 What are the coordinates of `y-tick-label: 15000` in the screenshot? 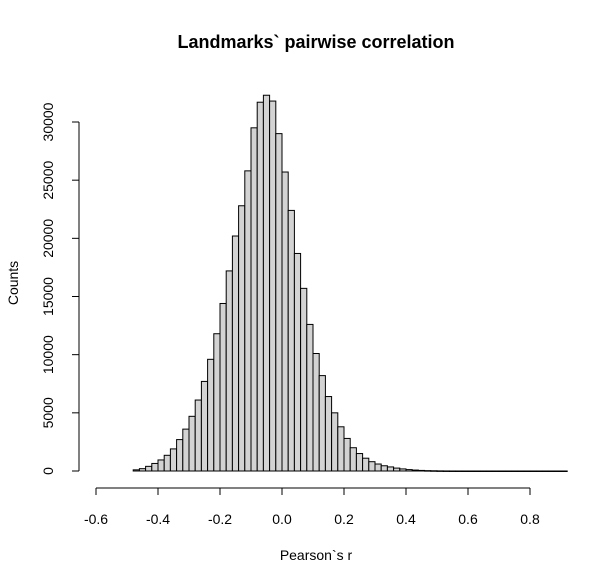 It's located at (48, 296).